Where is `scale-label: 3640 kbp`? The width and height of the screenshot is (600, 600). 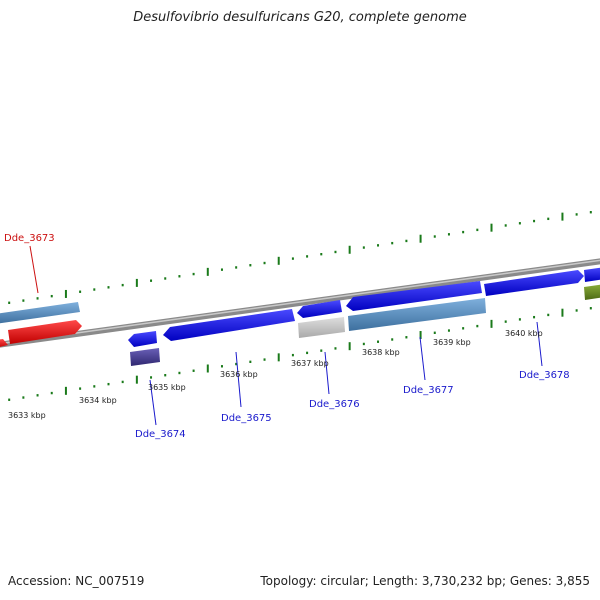
scale-label: 3640 kbp is located at coordinates (524, 333).